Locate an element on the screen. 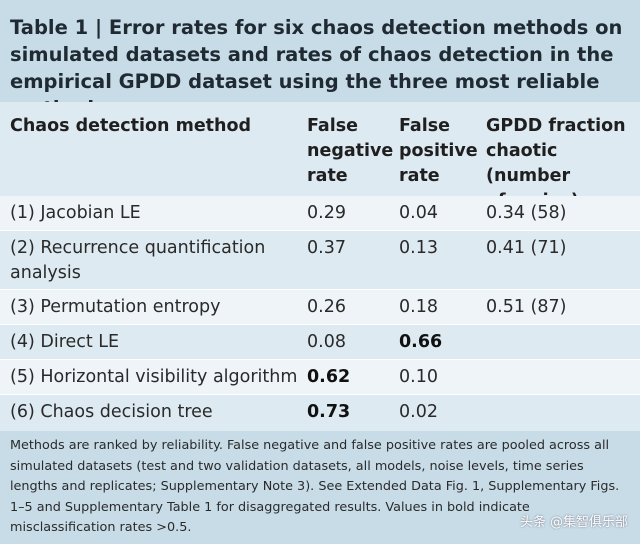  row-fnr: 0.29 is located at coordinates (326, 213).